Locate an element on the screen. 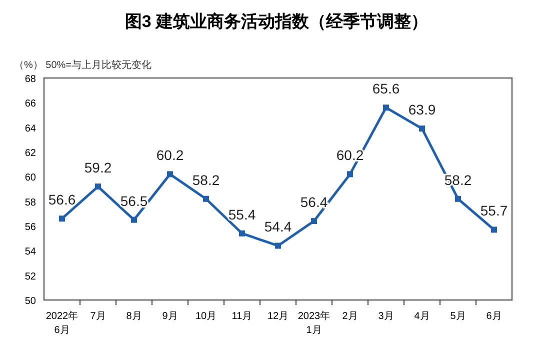  y-axis-title: （%） 50%=与上月比较无变化 is located at coordinates (83, 65).